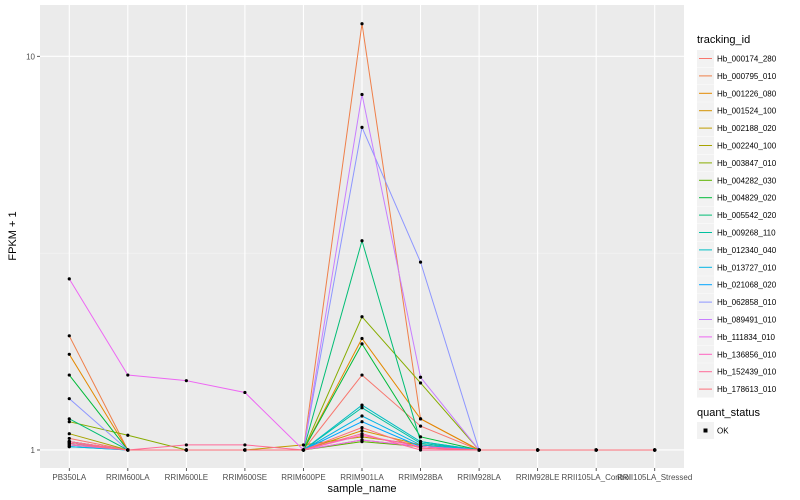 This screenshot has height=500, width=800. Describe the element at coordinates (420, 377) in the screenshot. I see `data-point-hb-089491-010-rrim928ba` at that location.